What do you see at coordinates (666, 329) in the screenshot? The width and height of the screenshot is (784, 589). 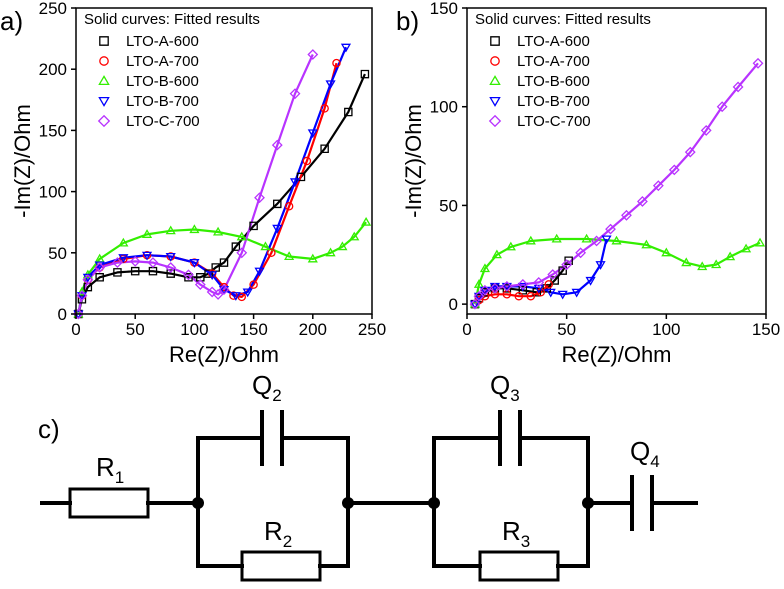 I see `x-tick-label-b: 100` at bounding box center [666, 329].